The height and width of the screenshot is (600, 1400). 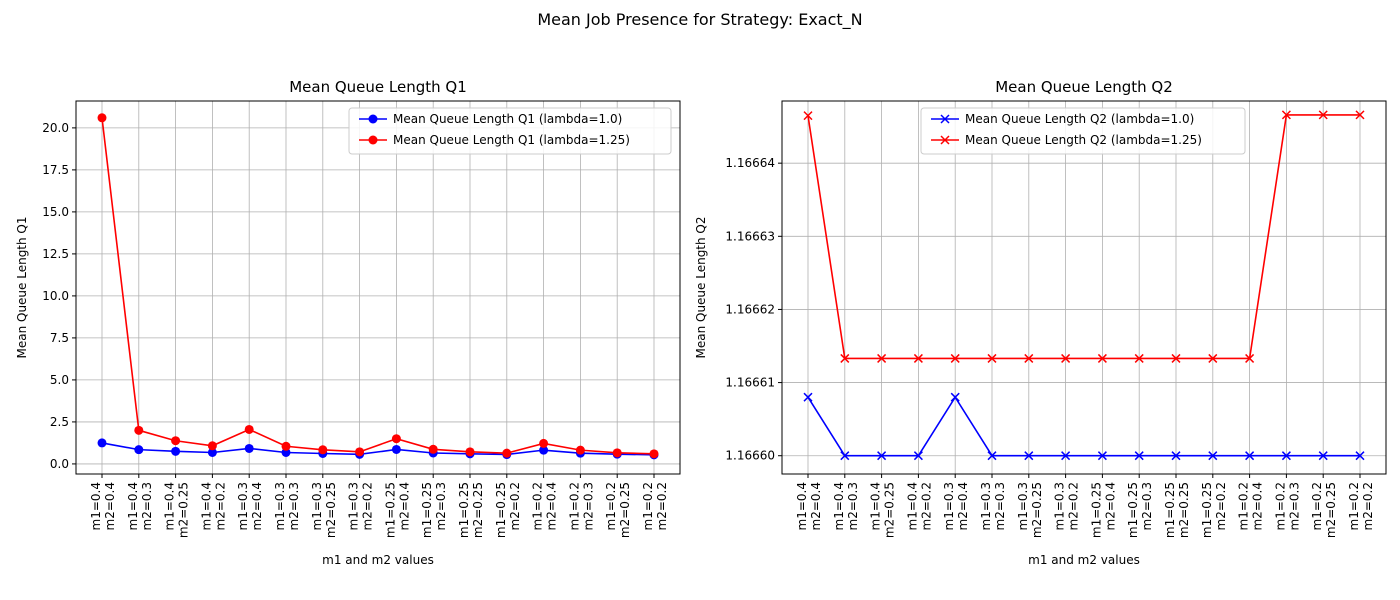 I want to click on legend-box, so click(x=1083, y=131).